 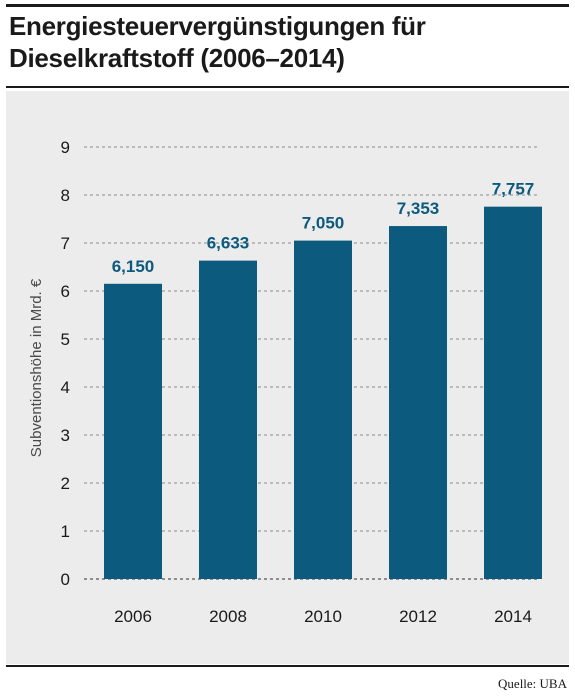 What do you see at coordinates (65, 339) in the screenshot?
I see `y-tick-label: 5` at bounding box center [65, 339].